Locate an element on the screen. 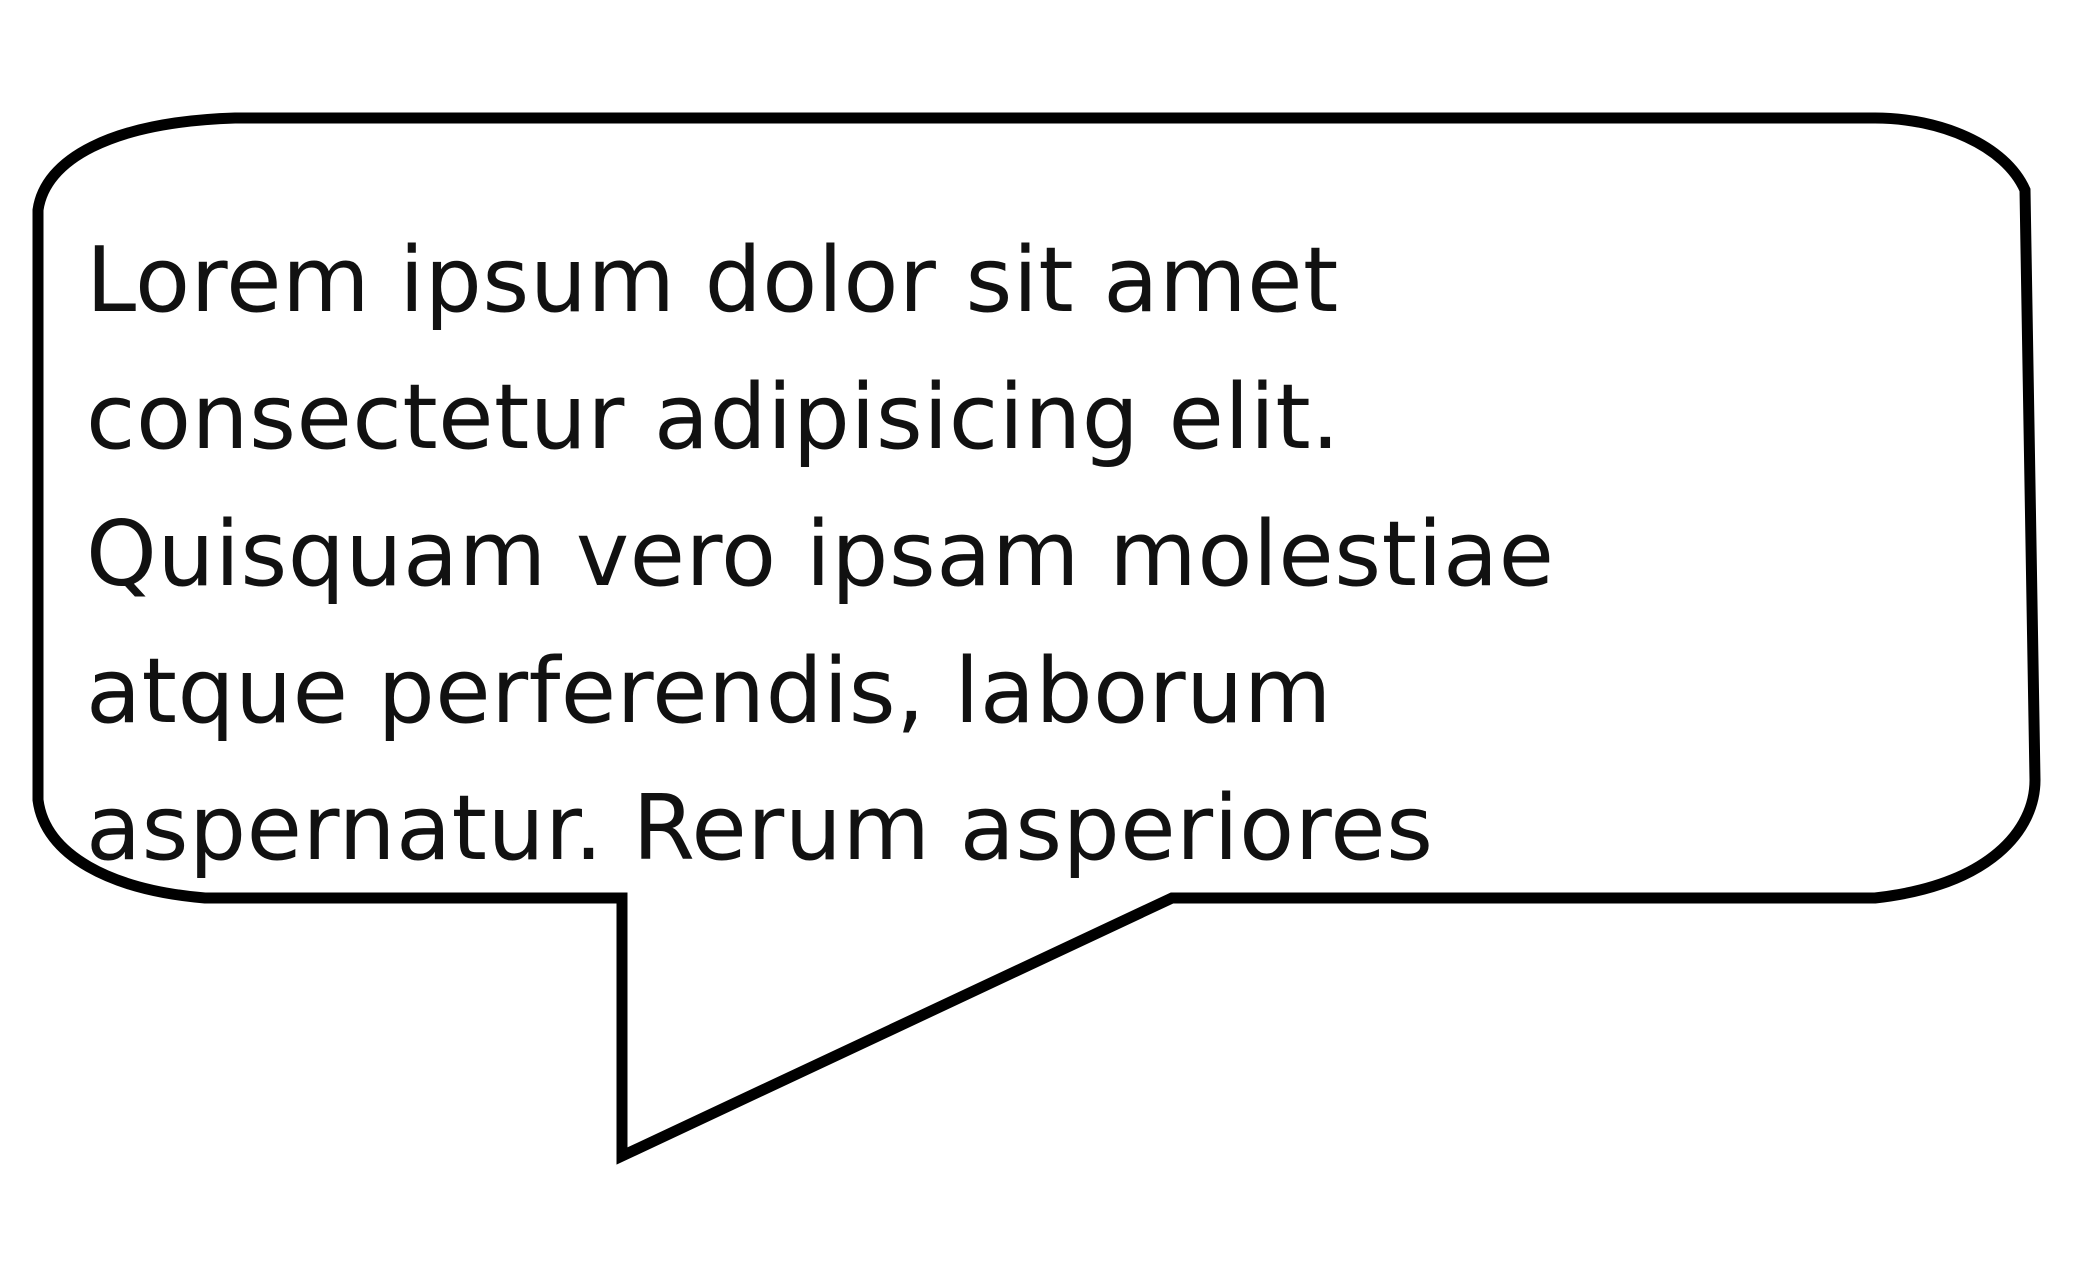 The height and width of the screenshot is (1272, 2077). bubble-text-line-4: atque perferendis, laborum is located at coordinates (709, 691).